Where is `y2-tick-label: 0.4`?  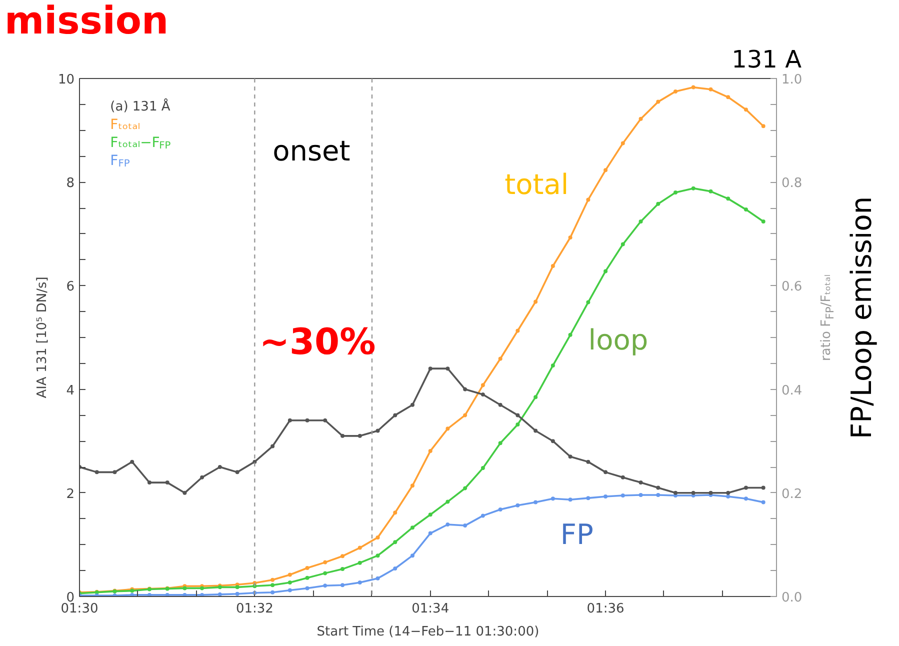
y2-tick-label: 0.4 is located at coordinates (792, 390).